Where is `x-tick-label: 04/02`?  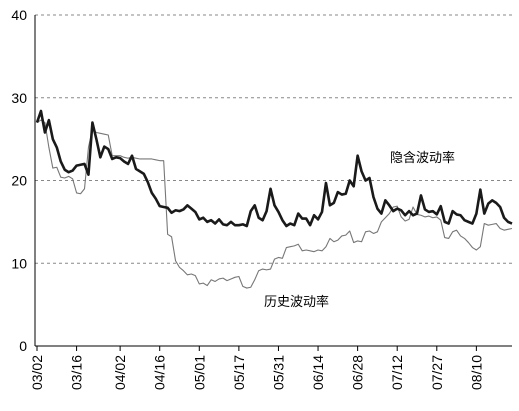
x-tick-label: 04/02 is located at coordinates (120, 372).